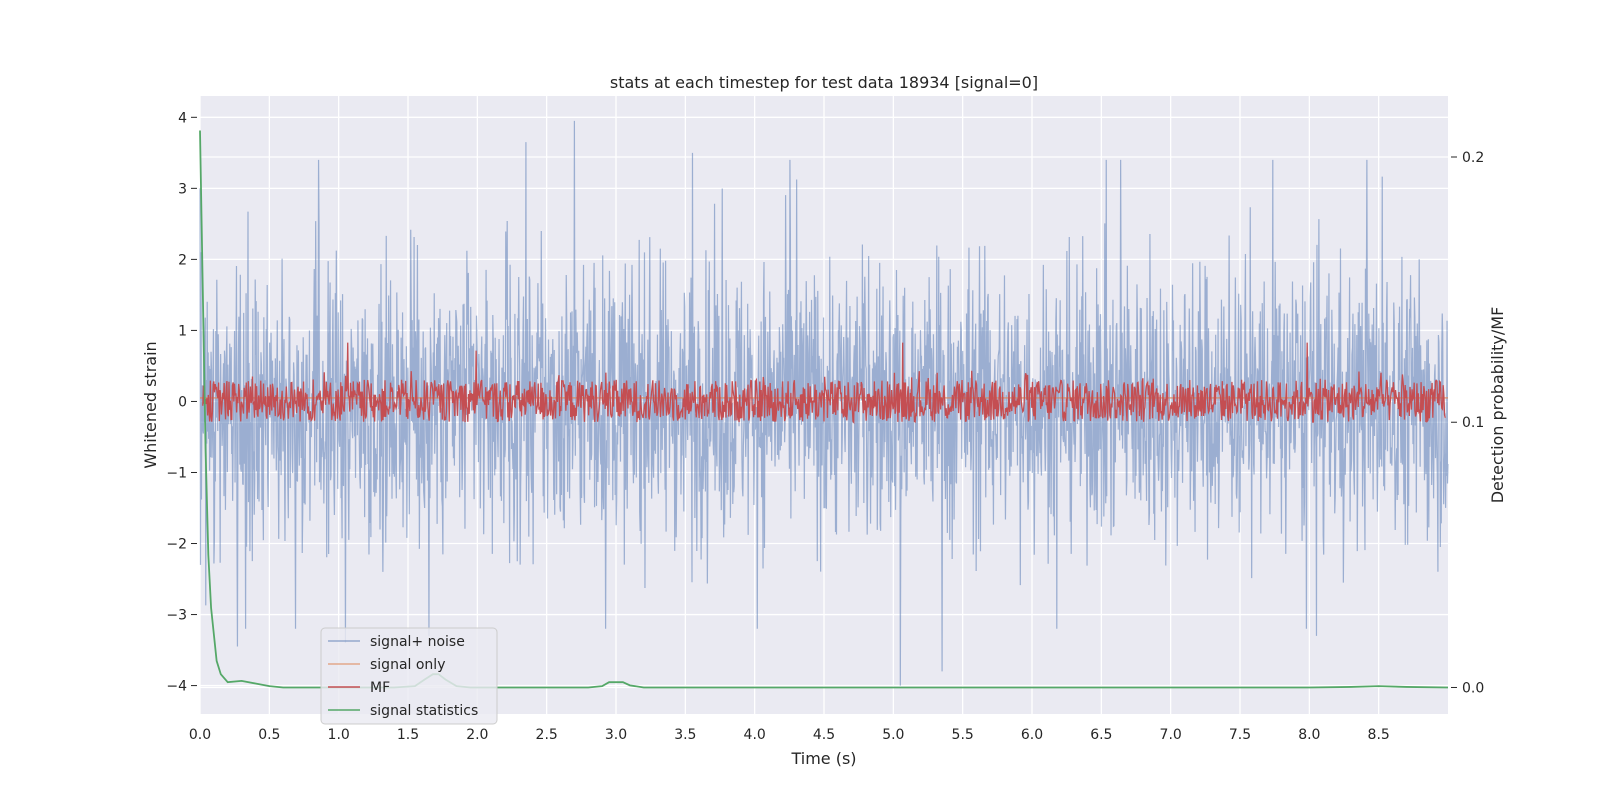 This screenshot has height=800, width=1600. I want to click on right-axis-ticks: 0.2 0.1 0.0, so click(1467, 423).